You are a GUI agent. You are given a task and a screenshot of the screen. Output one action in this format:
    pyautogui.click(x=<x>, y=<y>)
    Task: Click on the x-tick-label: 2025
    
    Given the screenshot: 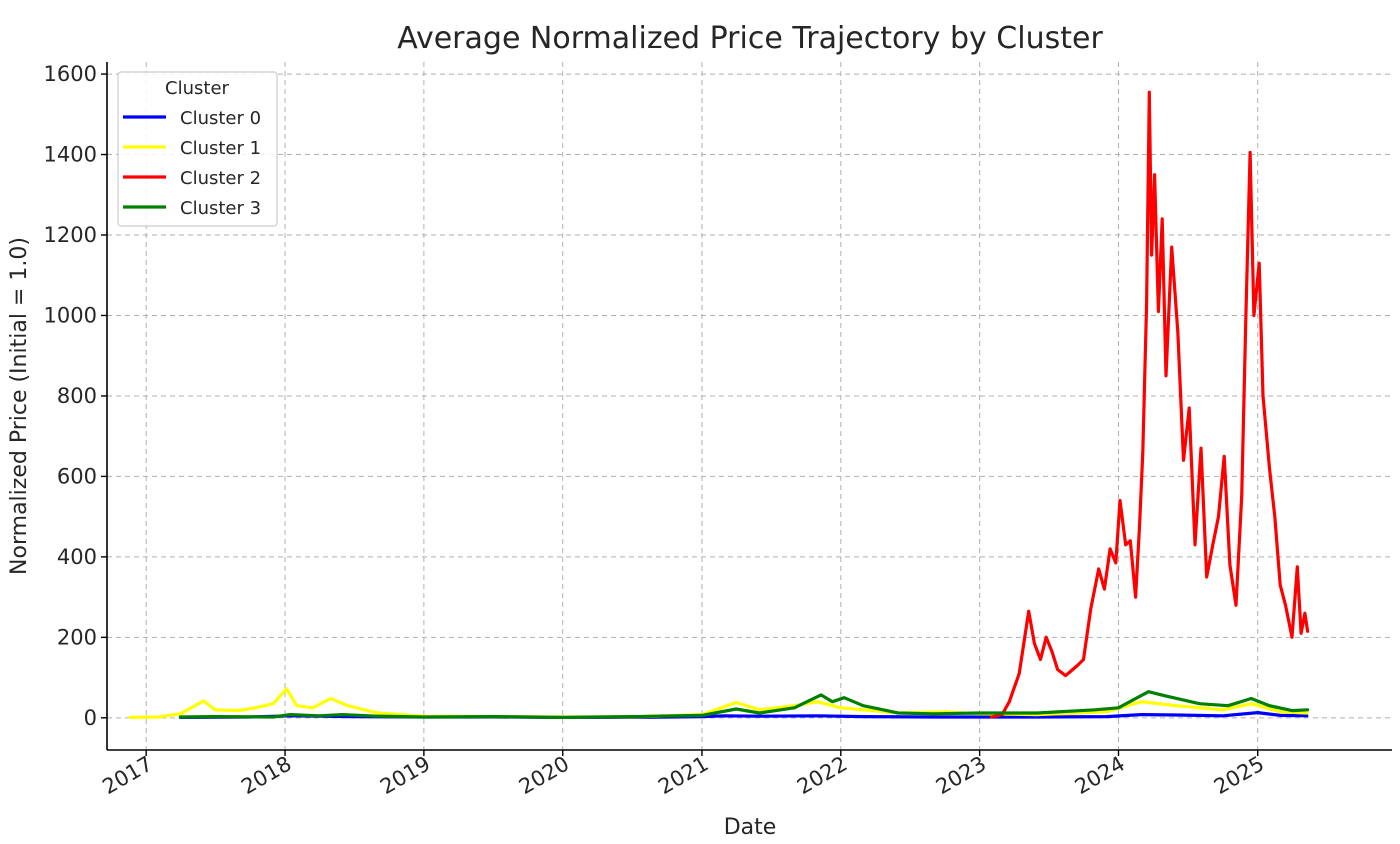 What is the action you would take?
    pyautogui.click(x=1239, y=776)
    